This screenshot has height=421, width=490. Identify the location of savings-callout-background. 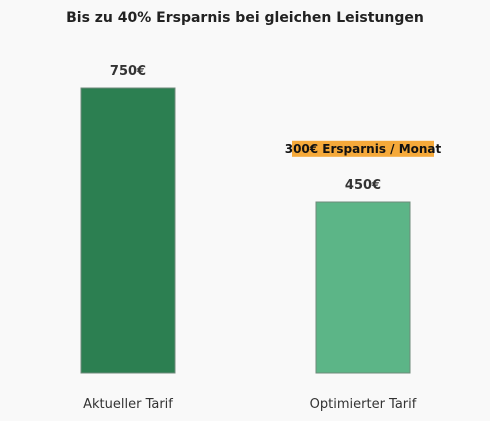
(363, 148).